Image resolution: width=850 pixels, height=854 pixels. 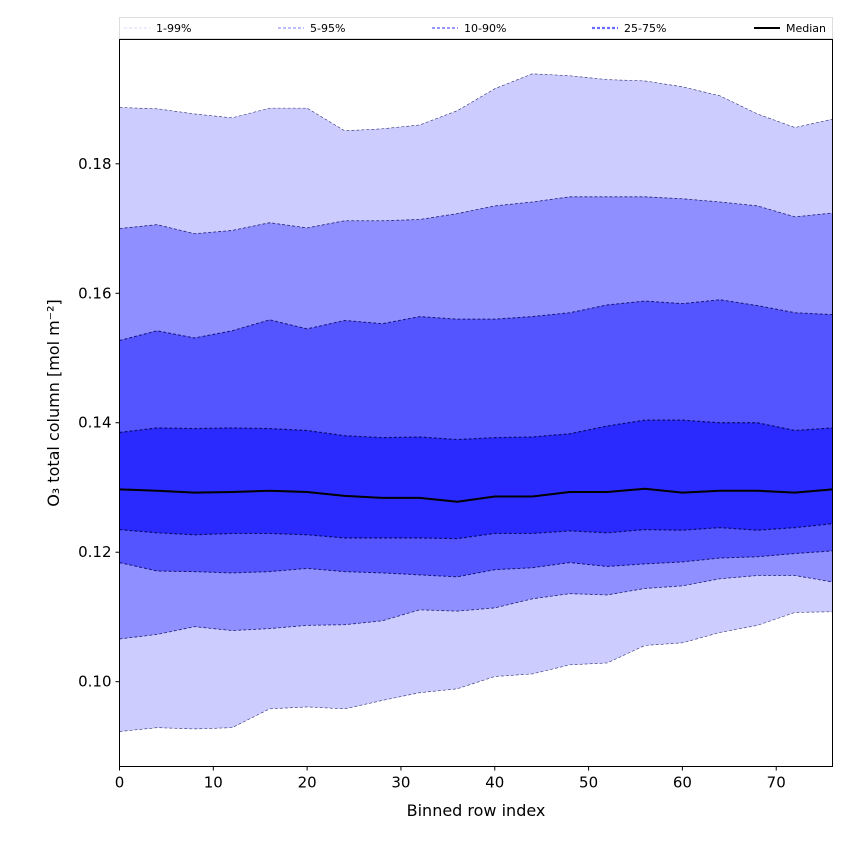 I want to click on y-axis: 0.10 0.12 0.14 0.16 0.18, so click(x=99, y=423).